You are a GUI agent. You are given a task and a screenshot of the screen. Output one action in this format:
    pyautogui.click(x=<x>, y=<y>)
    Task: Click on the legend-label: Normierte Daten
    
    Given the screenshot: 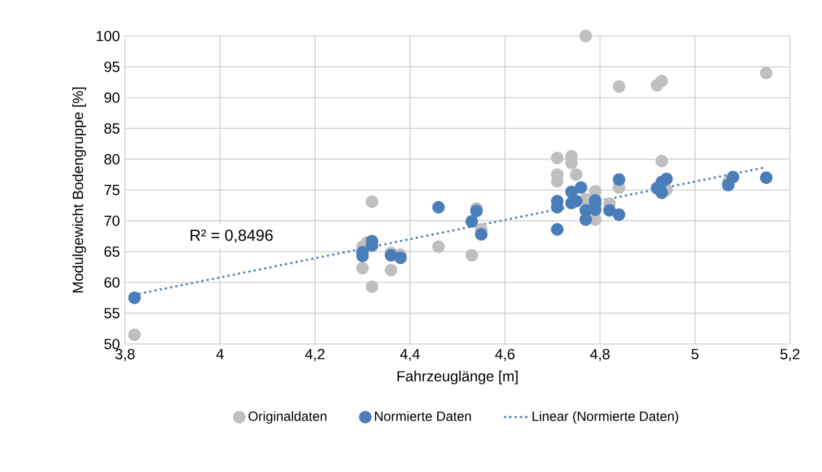 What is the action you would take?
    pyautogui.click(x=423, y=416)
    